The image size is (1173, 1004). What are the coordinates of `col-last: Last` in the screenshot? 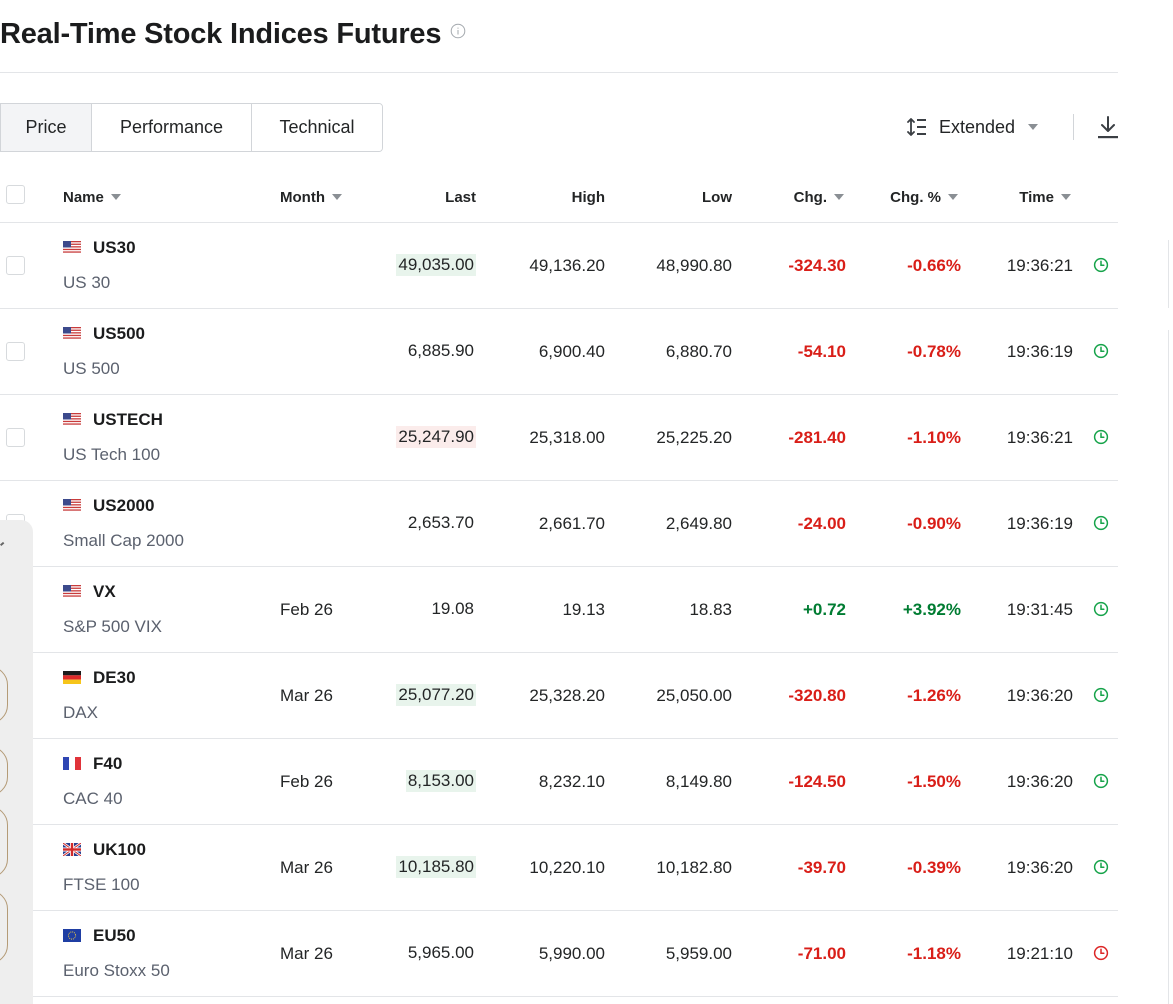 It's located at (460, 197).